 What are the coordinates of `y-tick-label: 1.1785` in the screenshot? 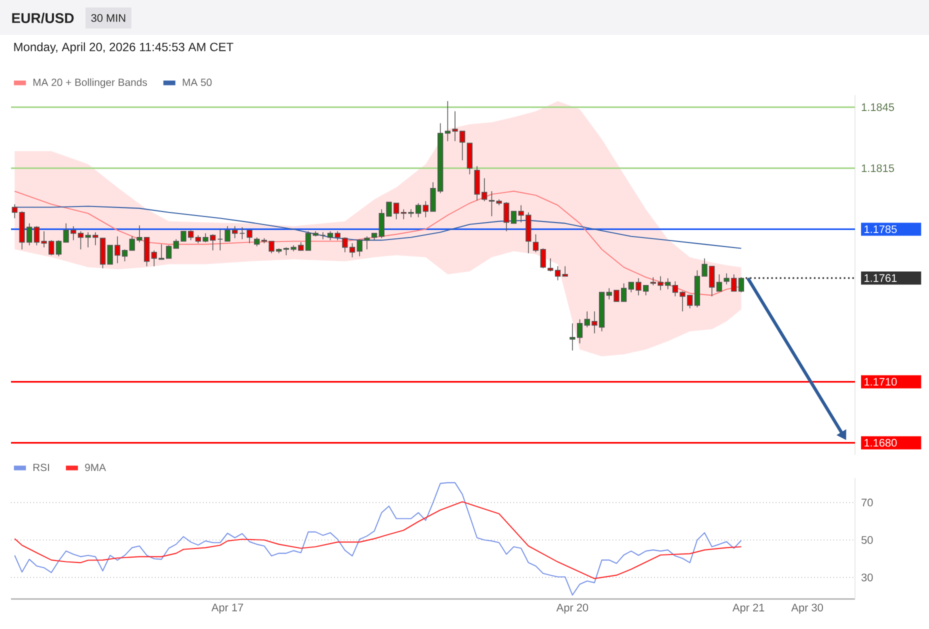 It's located at (880, 229).